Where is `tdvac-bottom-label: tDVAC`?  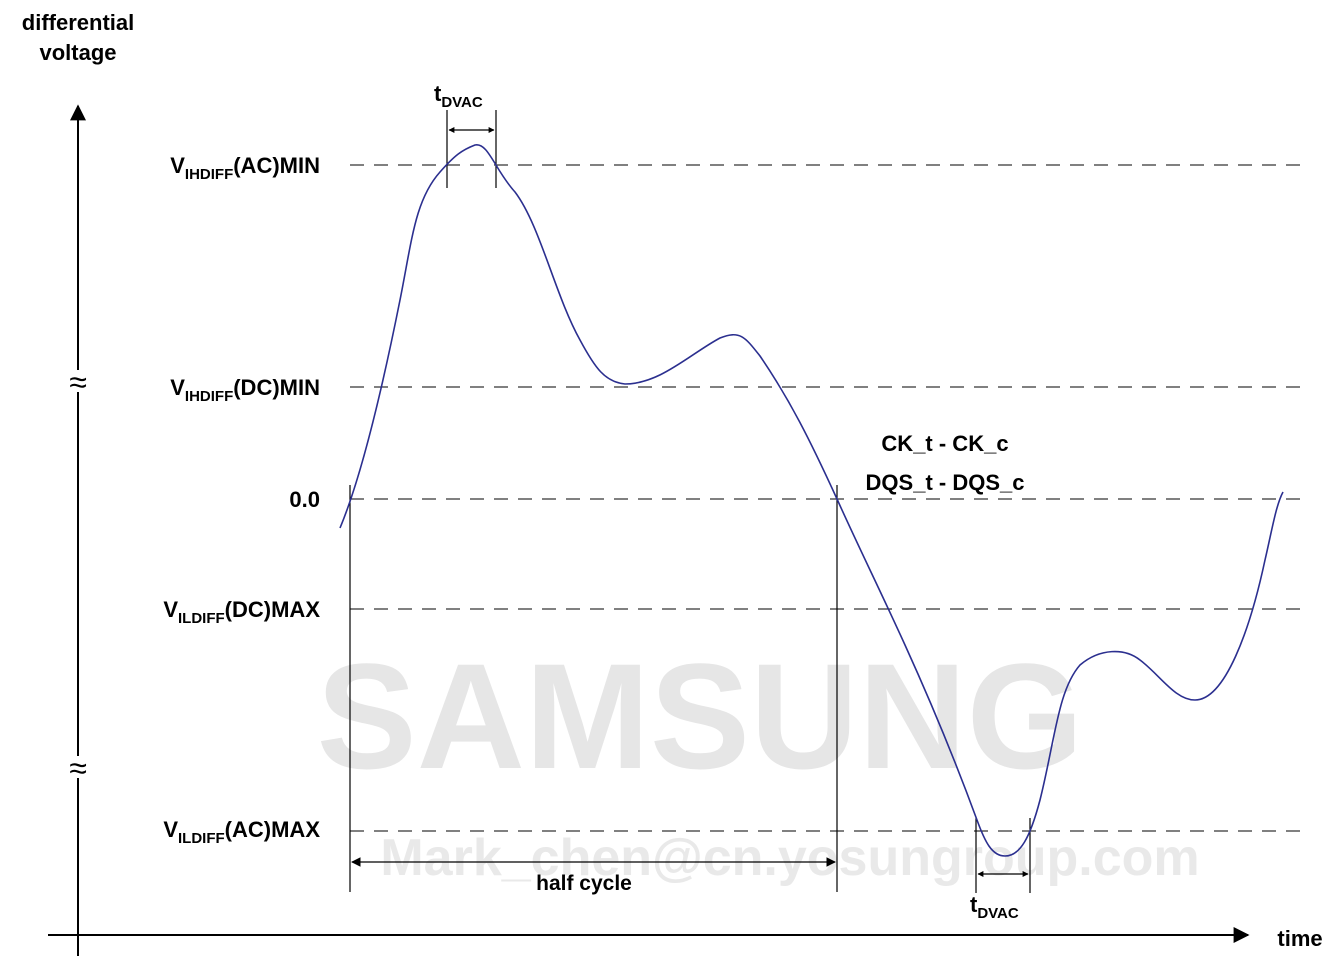 tdvac-bottom-label: tDVAC is located at coordinates (994, 907).